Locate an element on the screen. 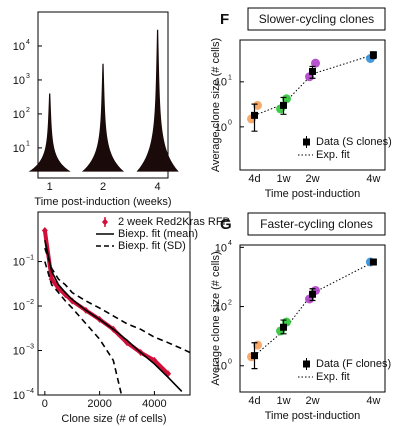 This screenshot has height=426, width=402. y-tick-exponent: −3 is located at coordinates (30, 346).